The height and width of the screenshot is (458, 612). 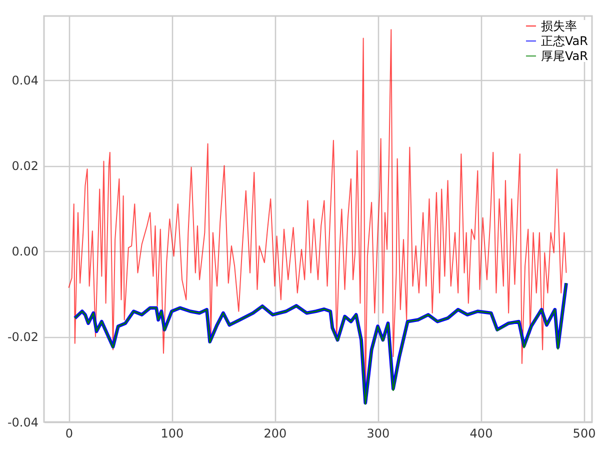 I want to click on x-tick-label: 100, so click(x=172, y=433).